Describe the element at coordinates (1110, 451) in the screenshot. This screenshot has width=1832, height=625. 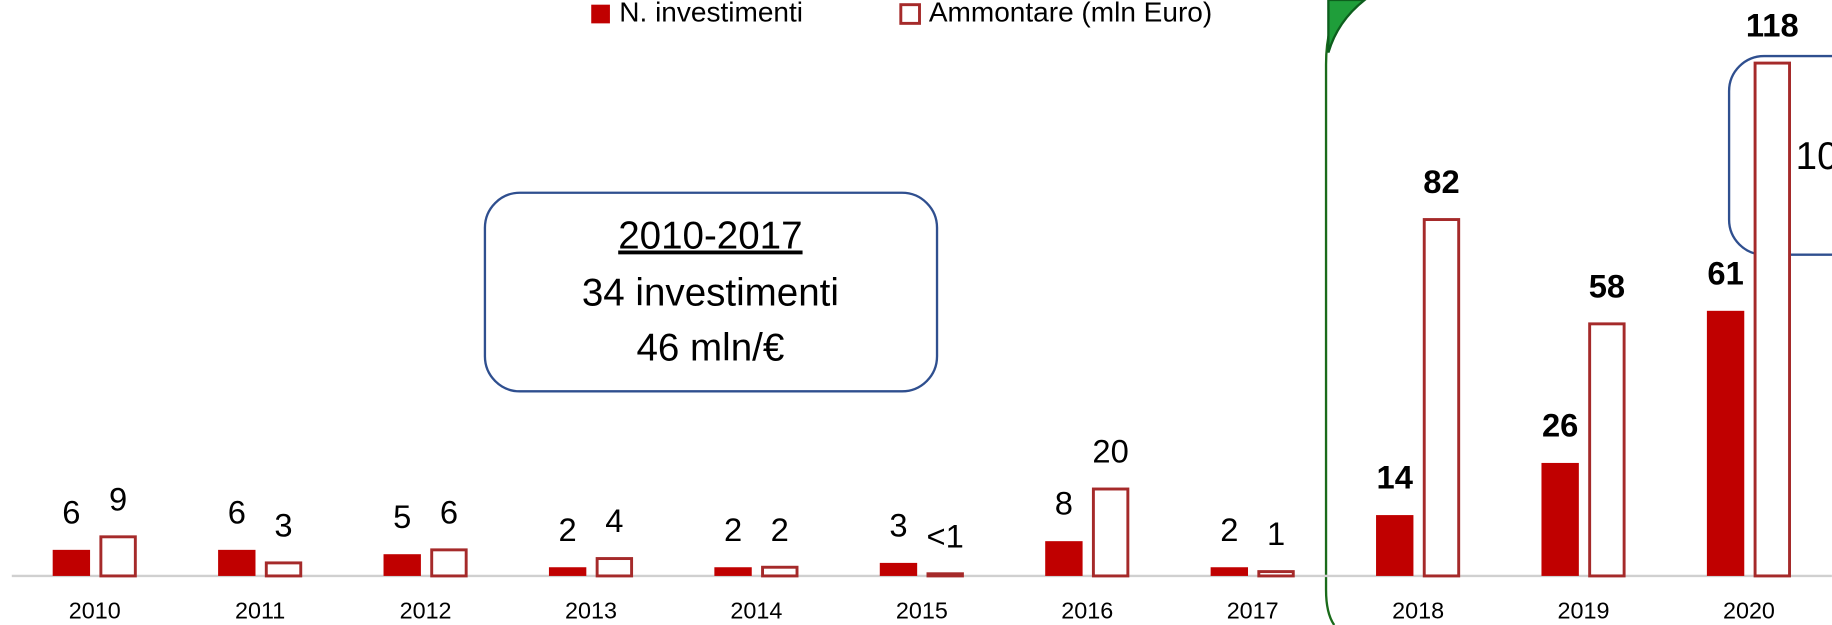
I see `value-label: 20` at that location.